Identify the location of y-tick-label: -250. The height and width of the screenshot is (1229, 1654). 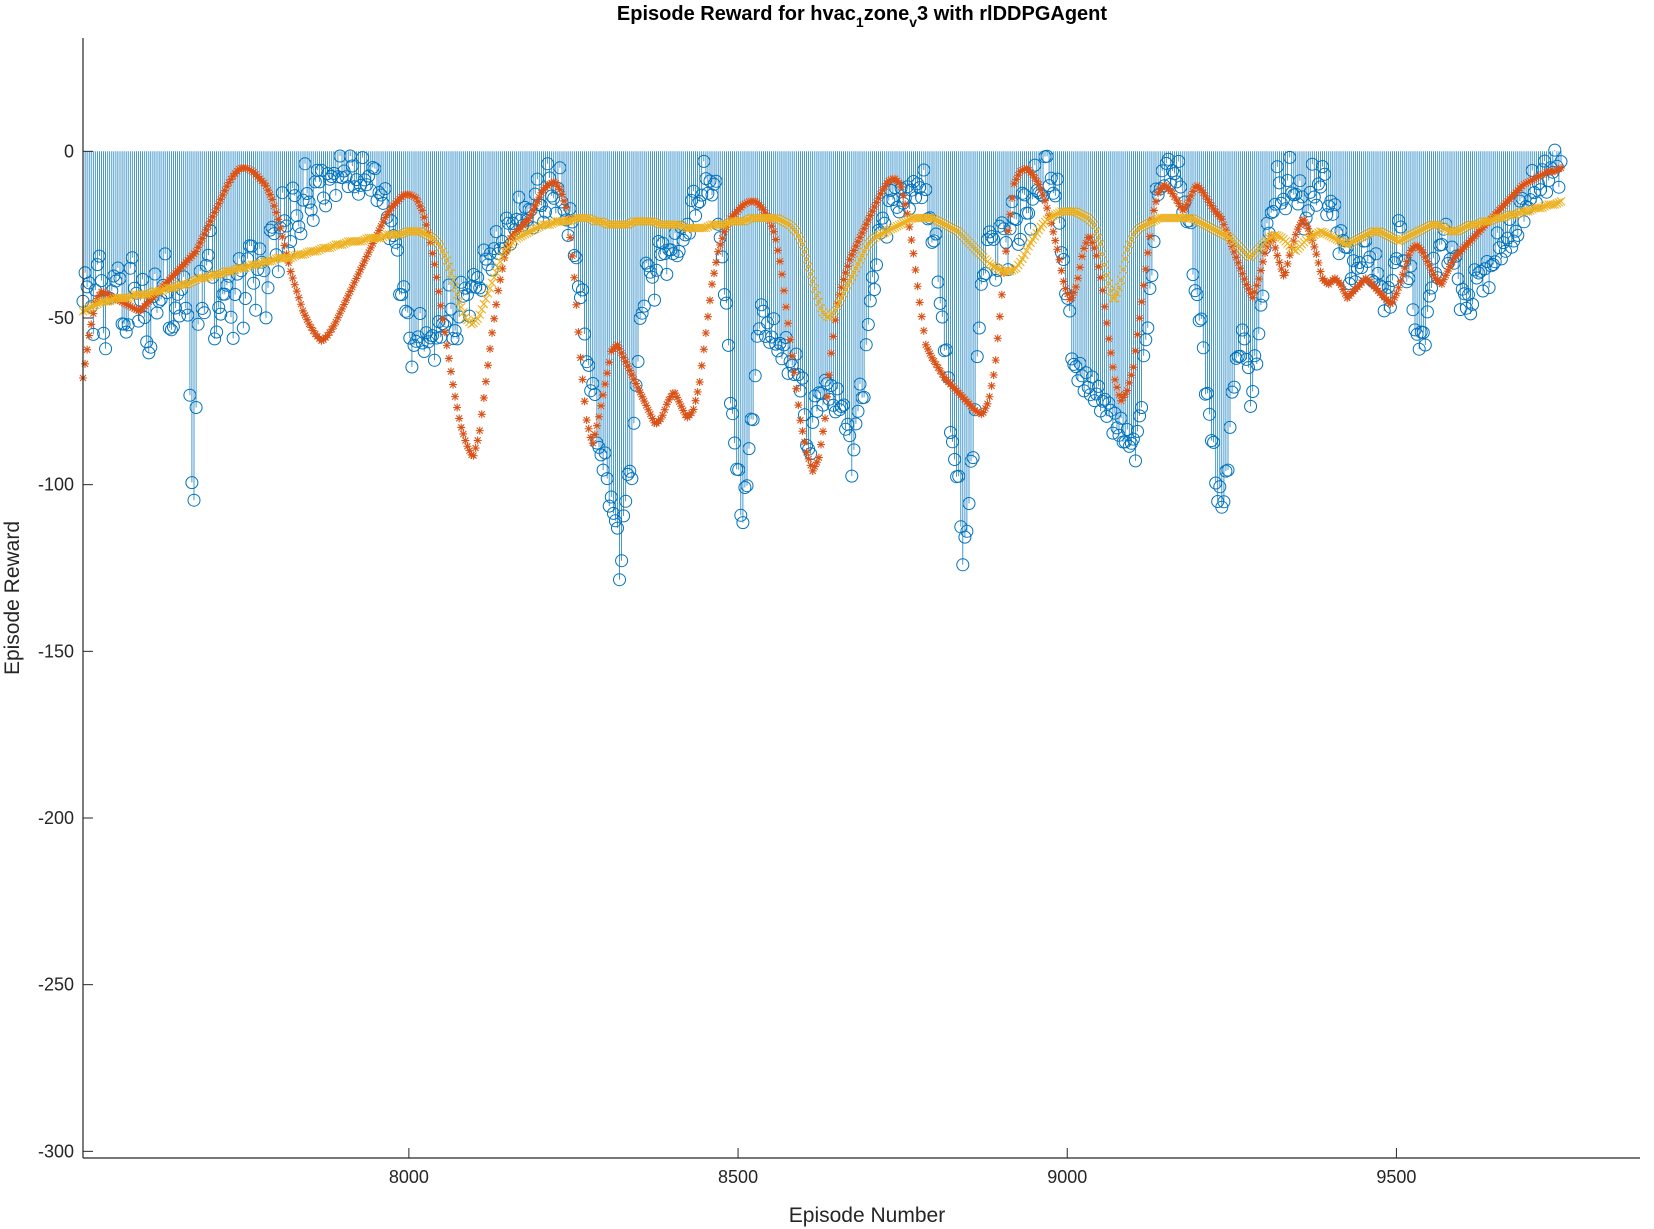
(56, 985).